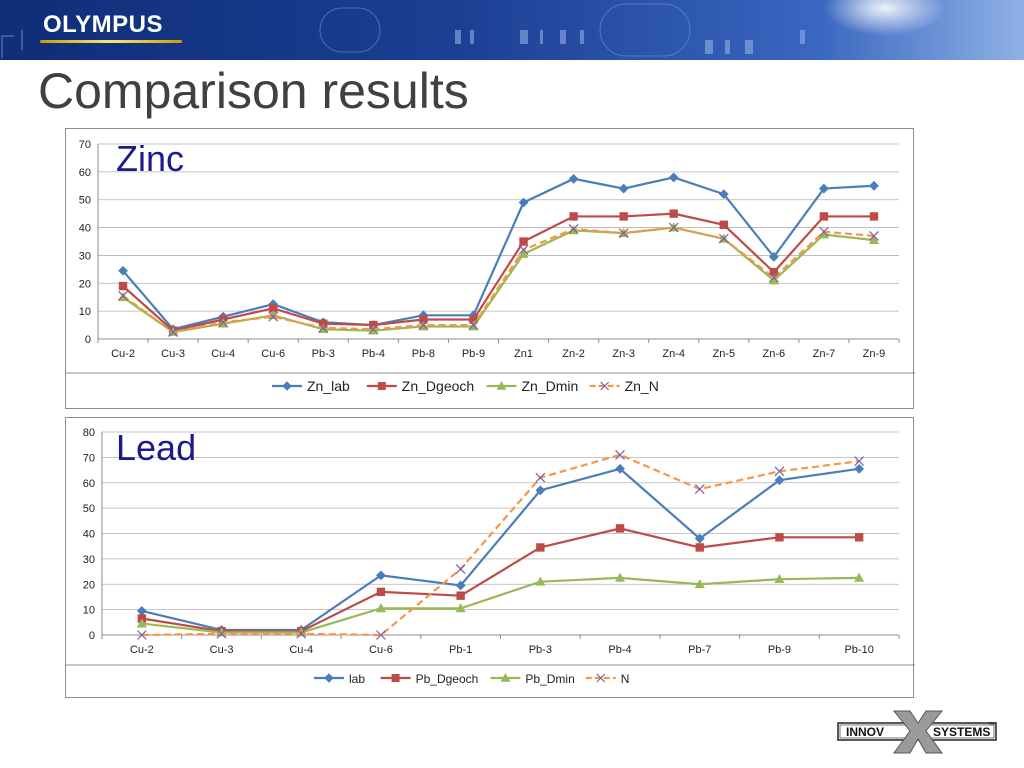 This screenshot has width=1024, height=768. Describe the element at coordinates (423, 354) in the screenshot. I see `zinc-xtick-label: Pb-8` at that location.